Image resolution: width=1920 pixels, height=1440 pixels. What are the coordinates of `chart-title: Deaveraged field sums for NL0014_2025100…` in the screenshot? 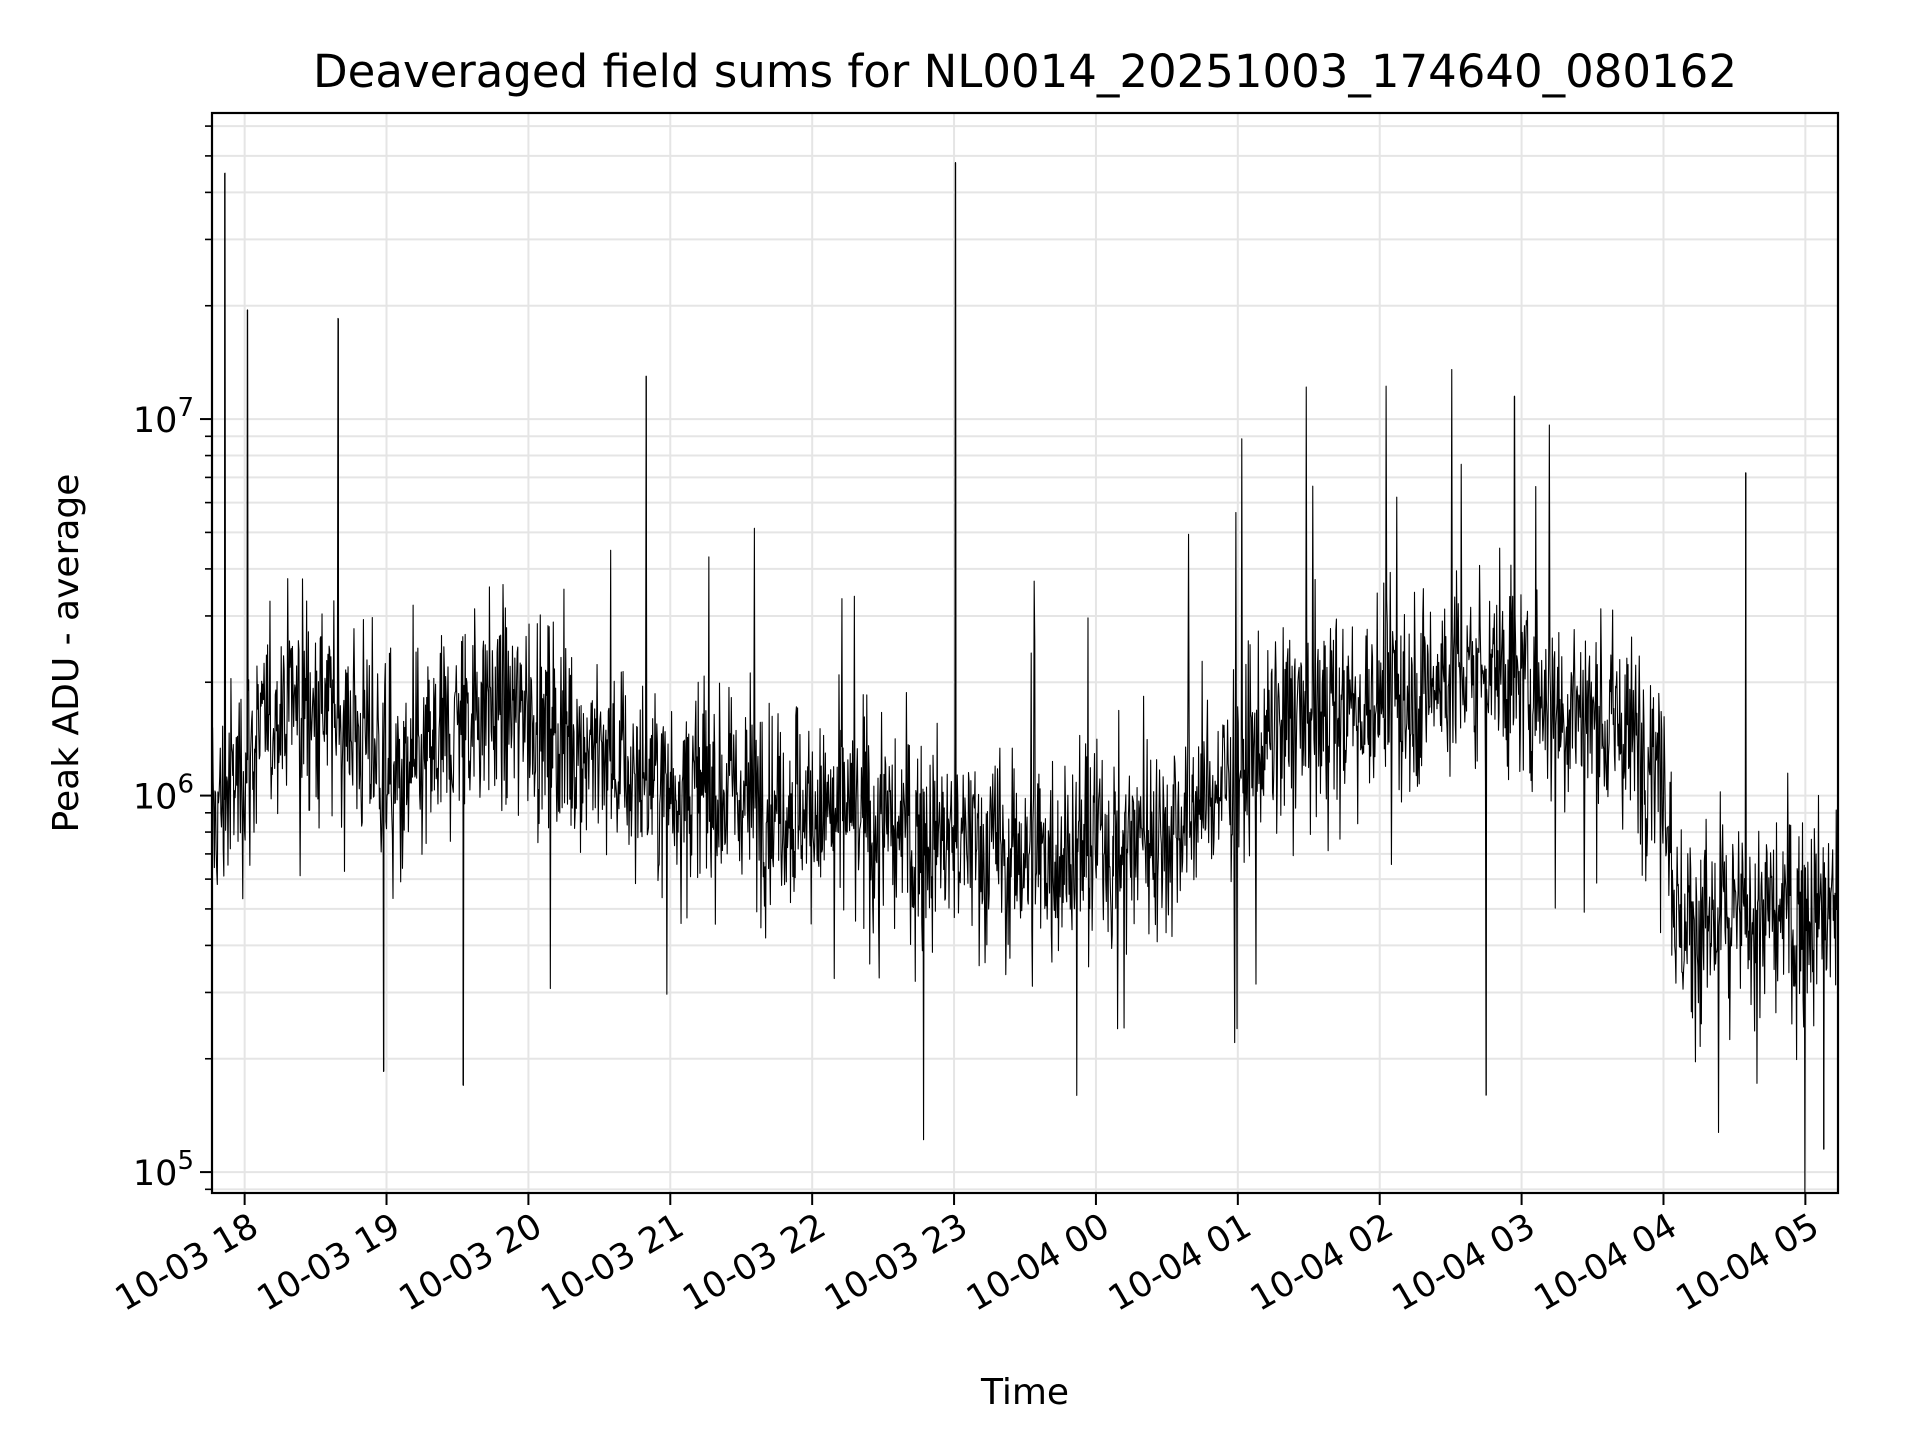 It's located at (1025, 71).